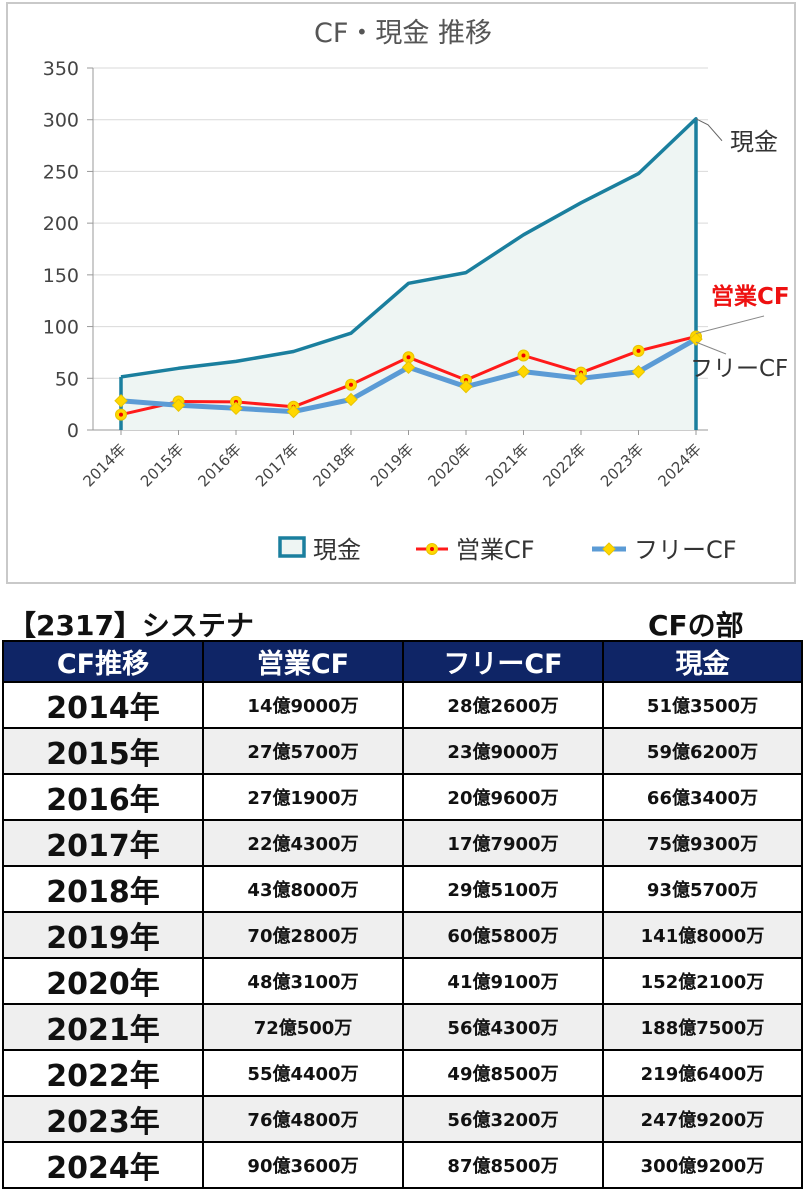 This screenshot has width=803, height=1189. I want to click on chart-title: CF・現金 推移, so click(403, 33).